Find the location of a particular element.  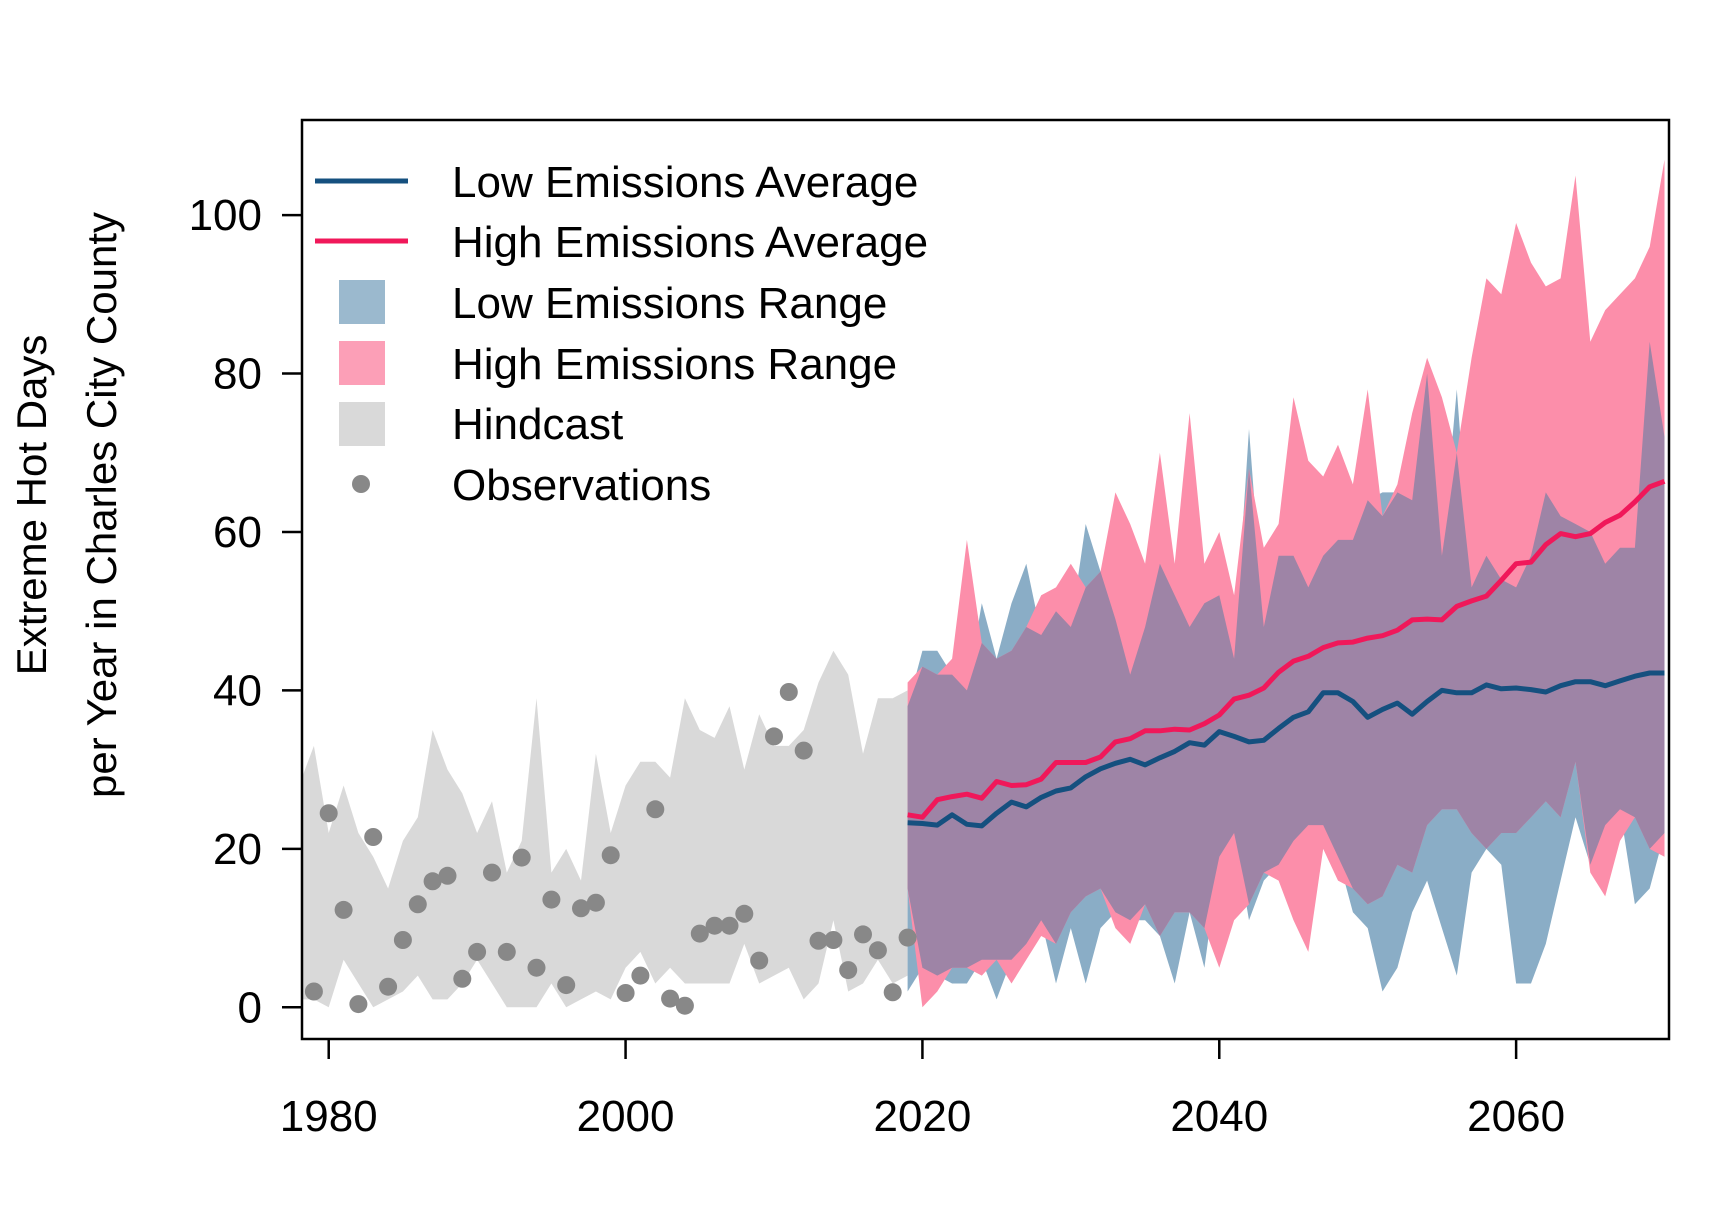

y-axis-title-line-2: per Year in Charles City County is located at coordinates (101, 505).